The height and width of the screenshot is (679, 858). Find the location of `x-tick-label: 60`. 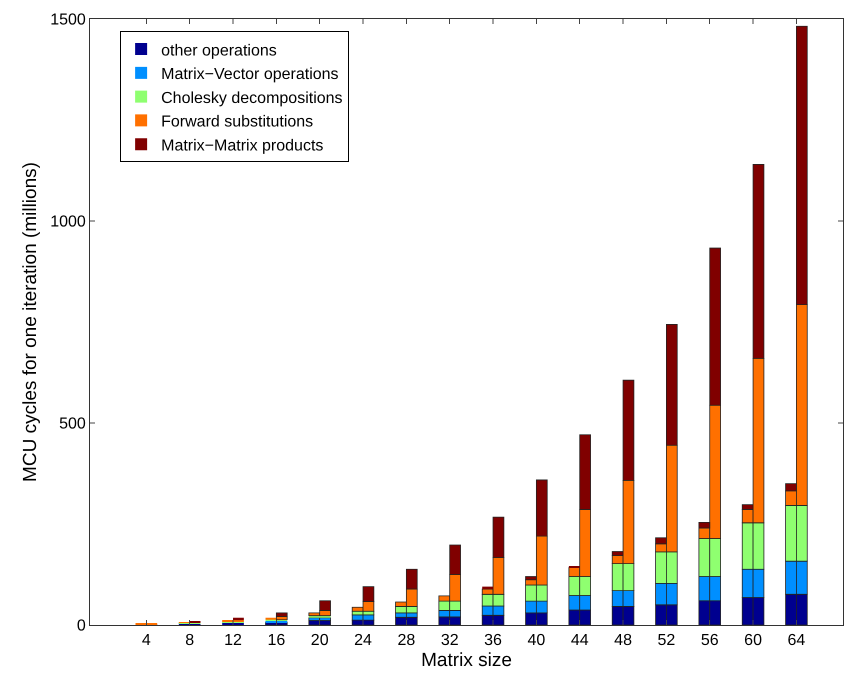

x-tick-label: 60 is located at coordinates (753, 641).